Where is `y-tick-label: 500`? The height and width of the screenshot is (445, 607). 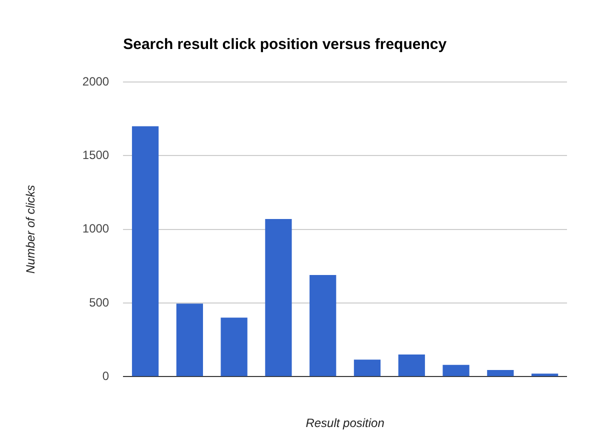 y-tick-label: 500 is located at coordinates (99, 302).